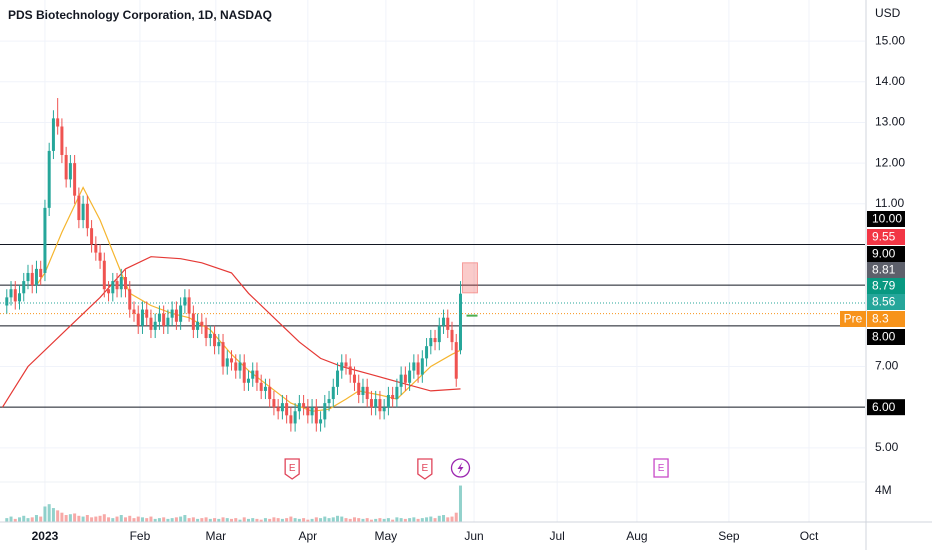  Describe the element at coordinates (231, 332) in the screenshot. I see `moving-average` at that location.